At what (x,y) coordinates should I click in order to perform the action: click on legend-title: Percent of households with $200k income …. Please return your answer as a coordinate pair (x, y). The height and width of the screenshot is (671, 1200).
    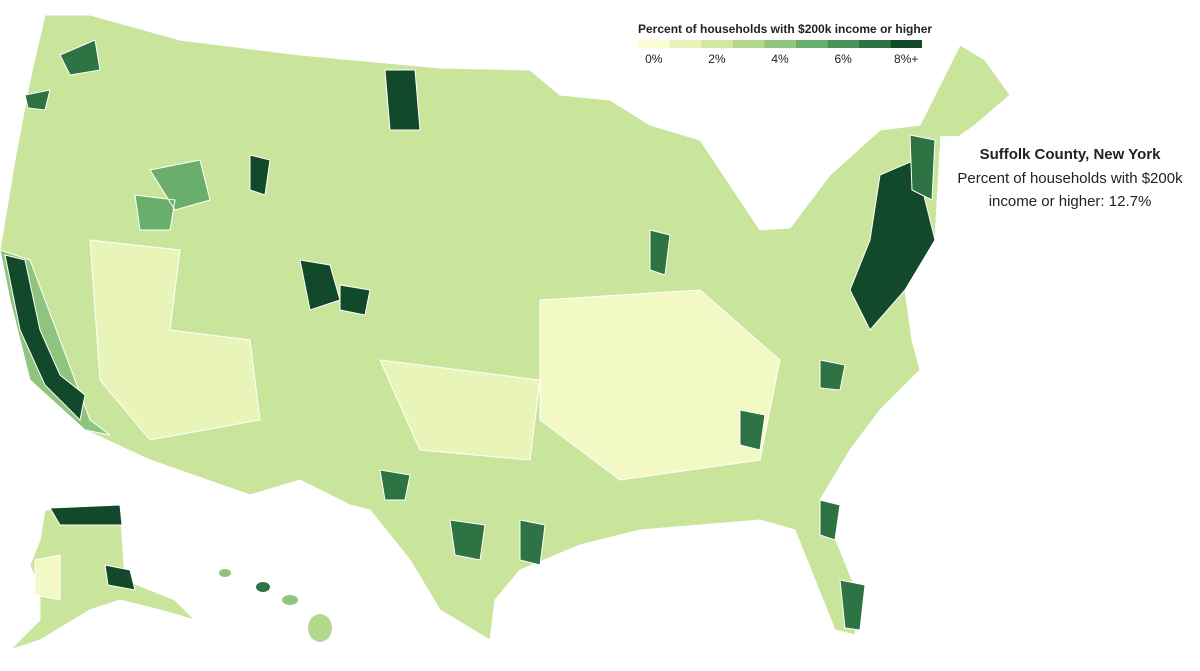
    Looking at the image, I should click on (785, 29).